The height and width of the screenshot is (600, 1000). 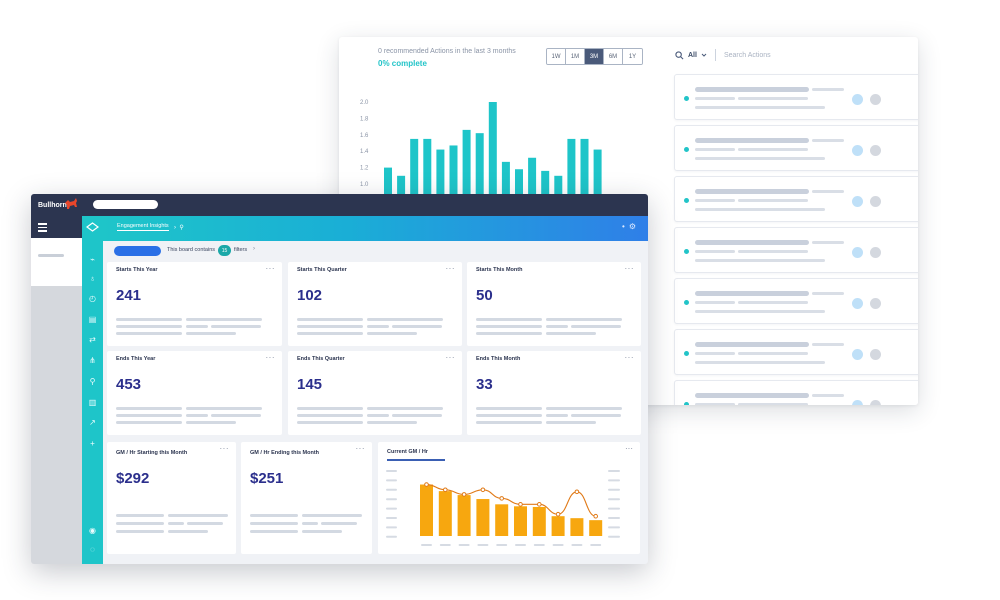 I want to click on pulse-icon: ⌁, so click(x=92, y=259).